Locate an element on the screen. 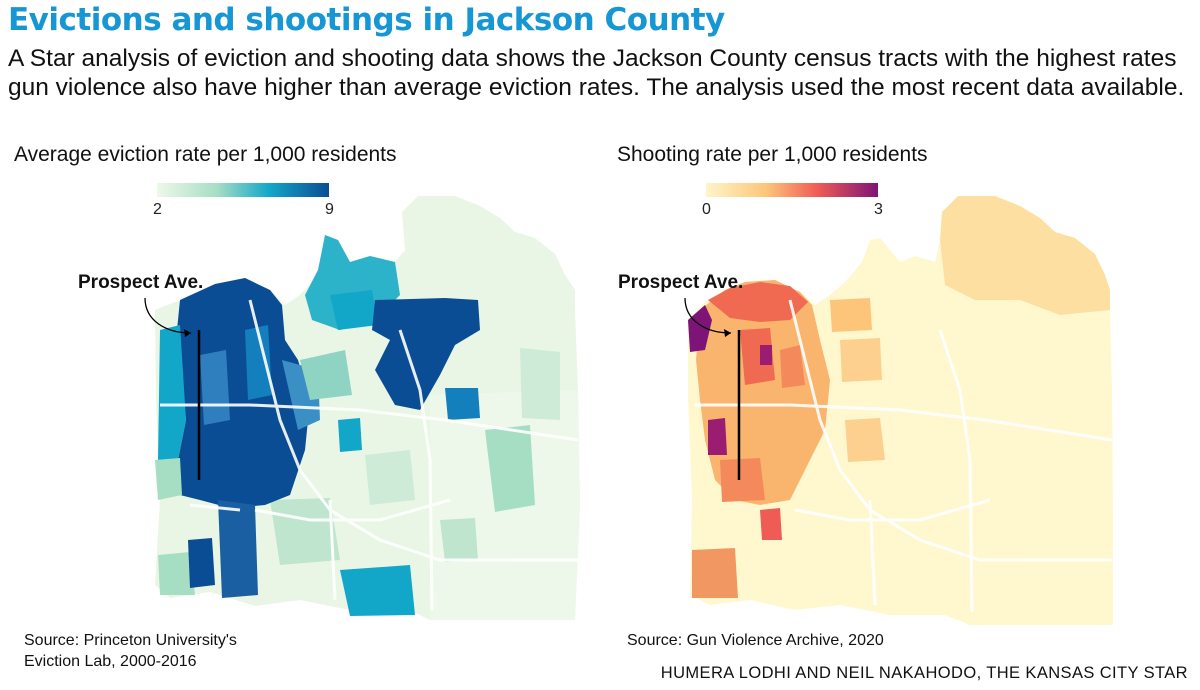 The image size is (1200, 690). shooting-source: Source: Gun Violence Archive, 2020 is located at coordinates (755, 640).